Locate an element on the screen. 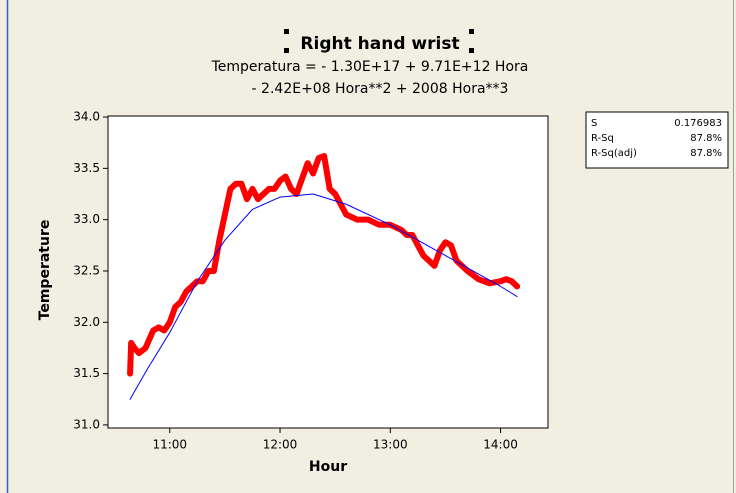 This screenshot has width=736, height=493. equation: - 2.42E+08 Hora**2 + 2008 Hora**3 is located at coordinates (380, 89).